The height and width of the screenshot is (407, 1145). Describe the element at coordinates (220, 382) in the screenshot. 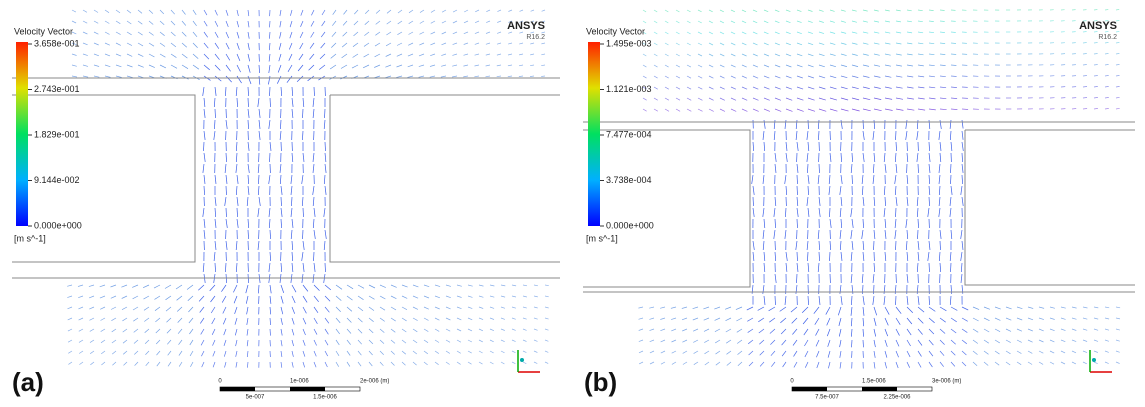

I see `scale-label: 0` at that location.